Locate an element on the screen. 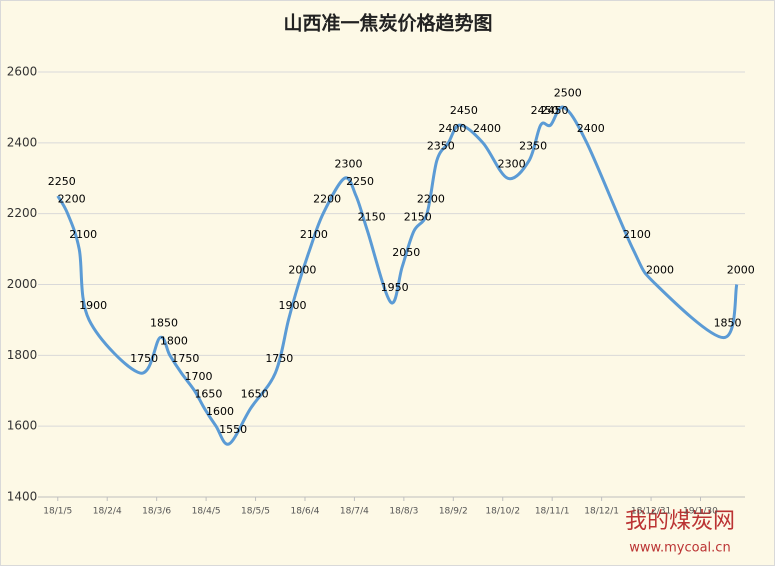 This screenshot has width=775, height=566. x-tick-label: 18/12/31 is located at coordinates (651, 512).